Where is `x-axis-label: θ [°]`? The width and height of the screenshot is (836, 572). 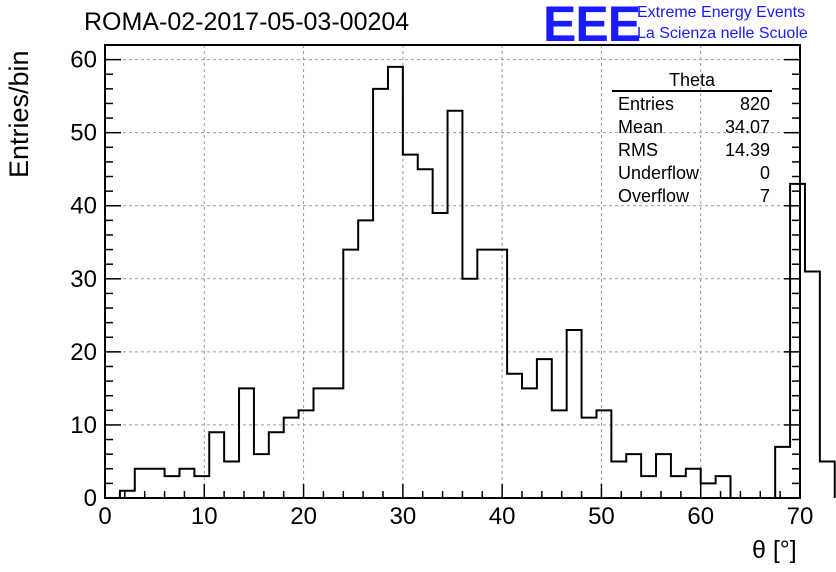 x-axis-label: θ [°] is located at coordinates (774, 550).